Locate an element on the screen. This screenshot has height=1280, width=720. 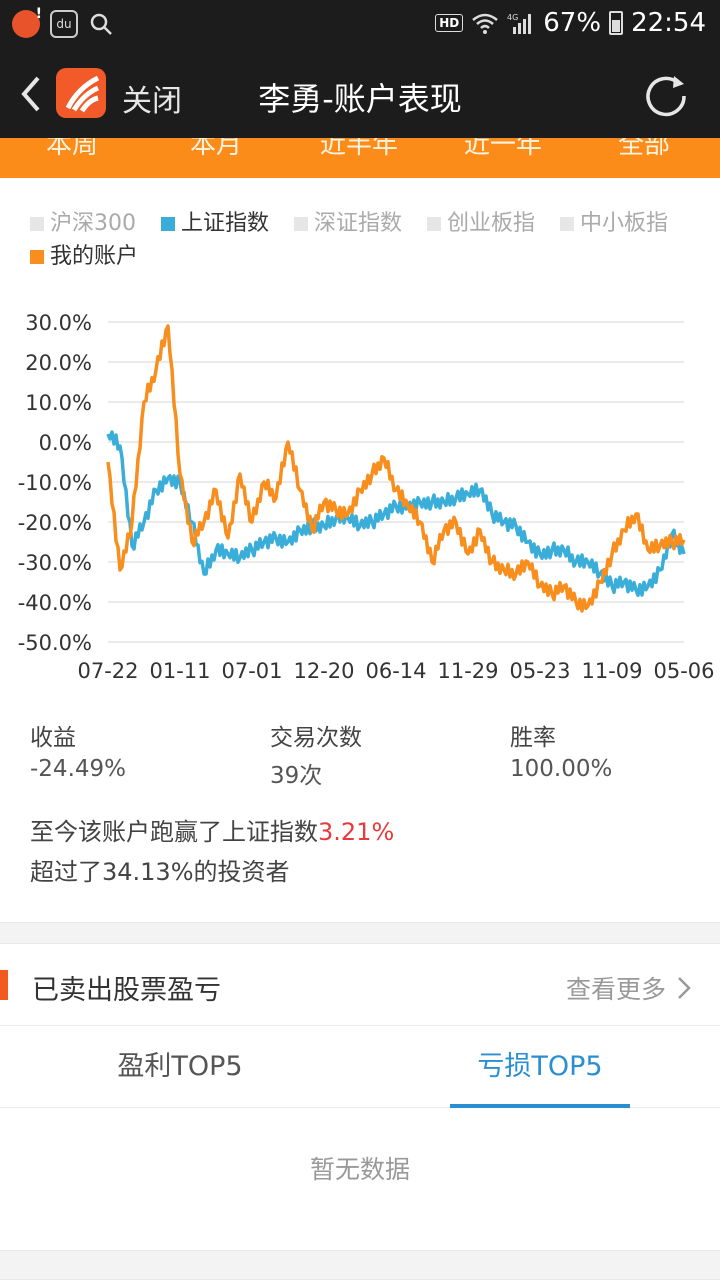
legend-my-account: 我的账户 is located at coordinates (84, 257).